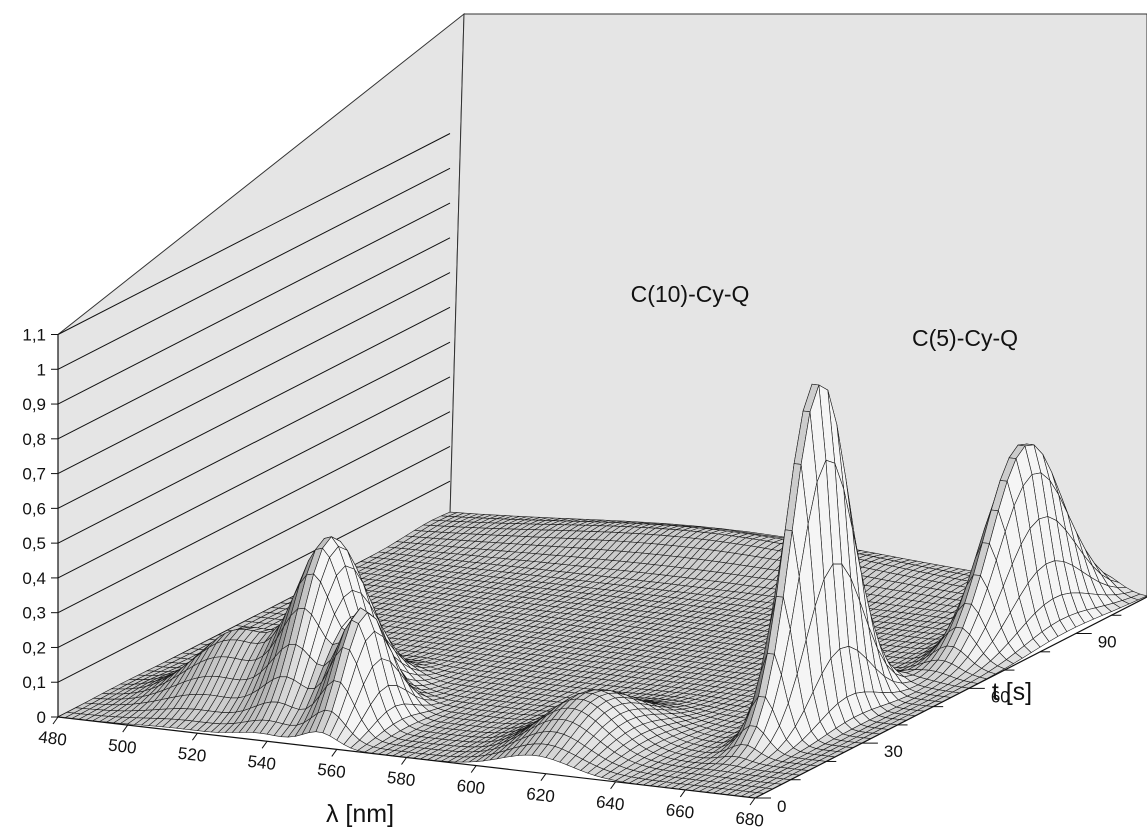  What do you see at coordinates (34, 647) in the screenshot?
I see `z-tick-label: 0,2` at bounding box center [34, 647].